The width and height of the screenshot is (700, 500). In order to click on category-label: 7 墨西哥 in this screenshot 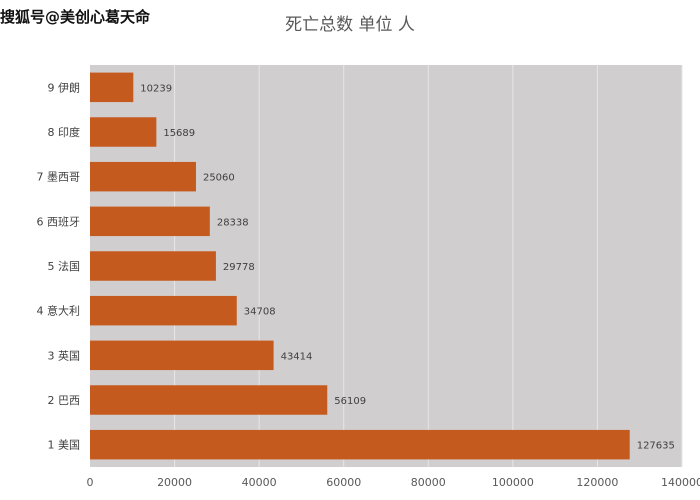, I will do `click(59, 177)`.